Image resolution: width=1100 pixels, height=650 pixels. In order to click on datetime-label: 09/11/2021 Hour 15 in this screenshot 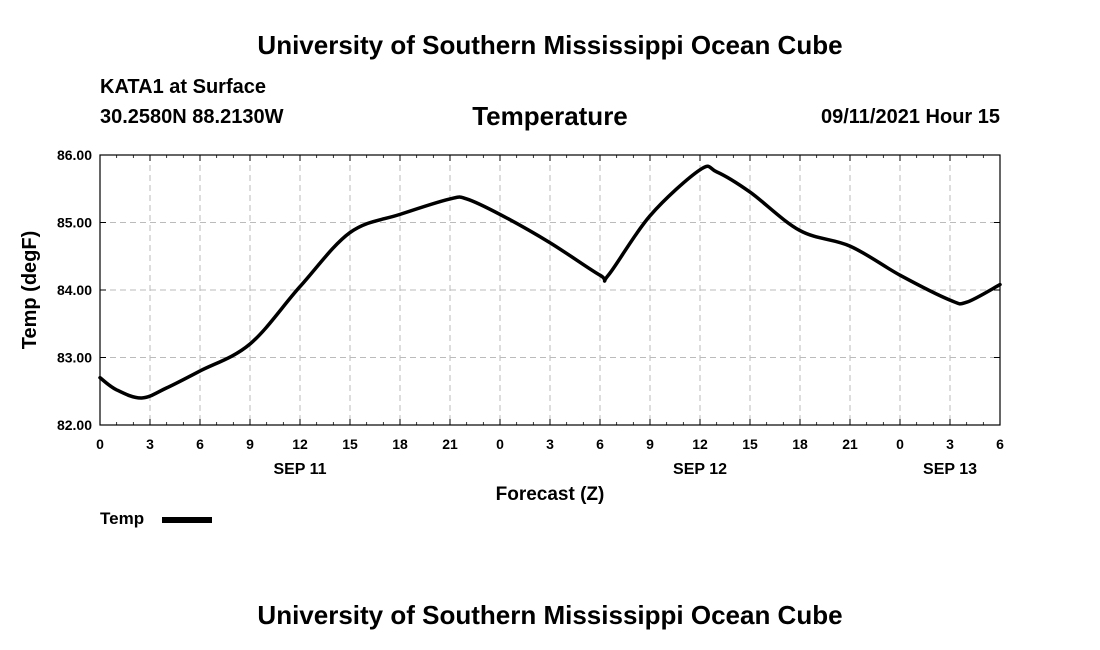, I will do `click(910, 117)`.